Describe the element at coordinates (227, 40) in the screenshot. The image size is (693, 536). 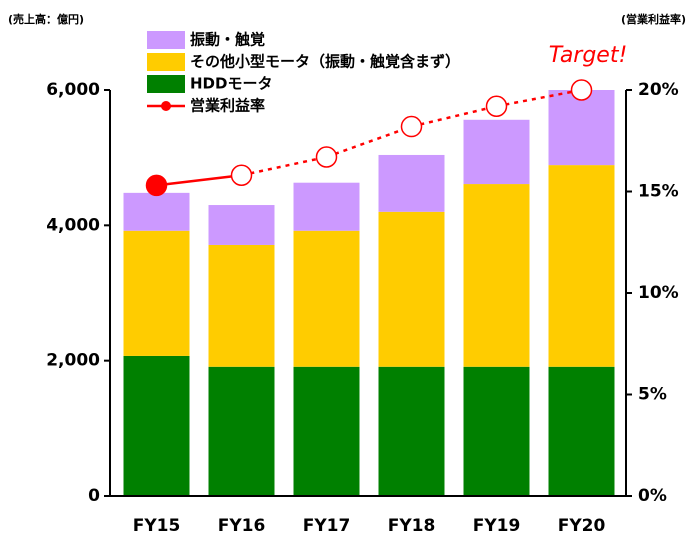
I see `legend-label: 振動・触覚` at that location.